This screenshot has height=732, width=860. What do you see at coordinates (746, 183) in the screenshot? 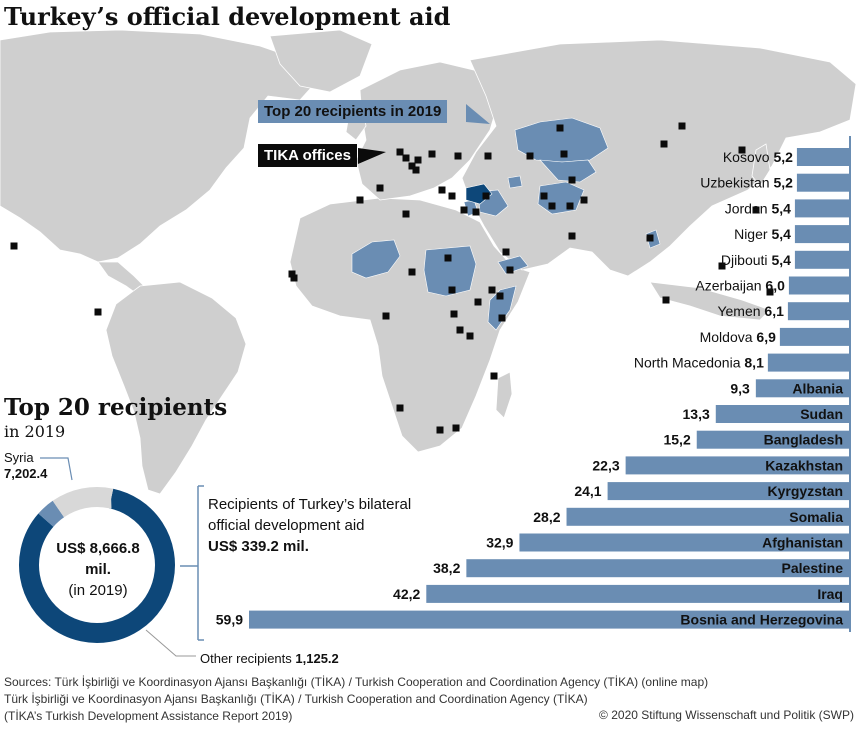
I see `bar-category-label: Uzbekistan 5,2` at bounding box center [746, 183].